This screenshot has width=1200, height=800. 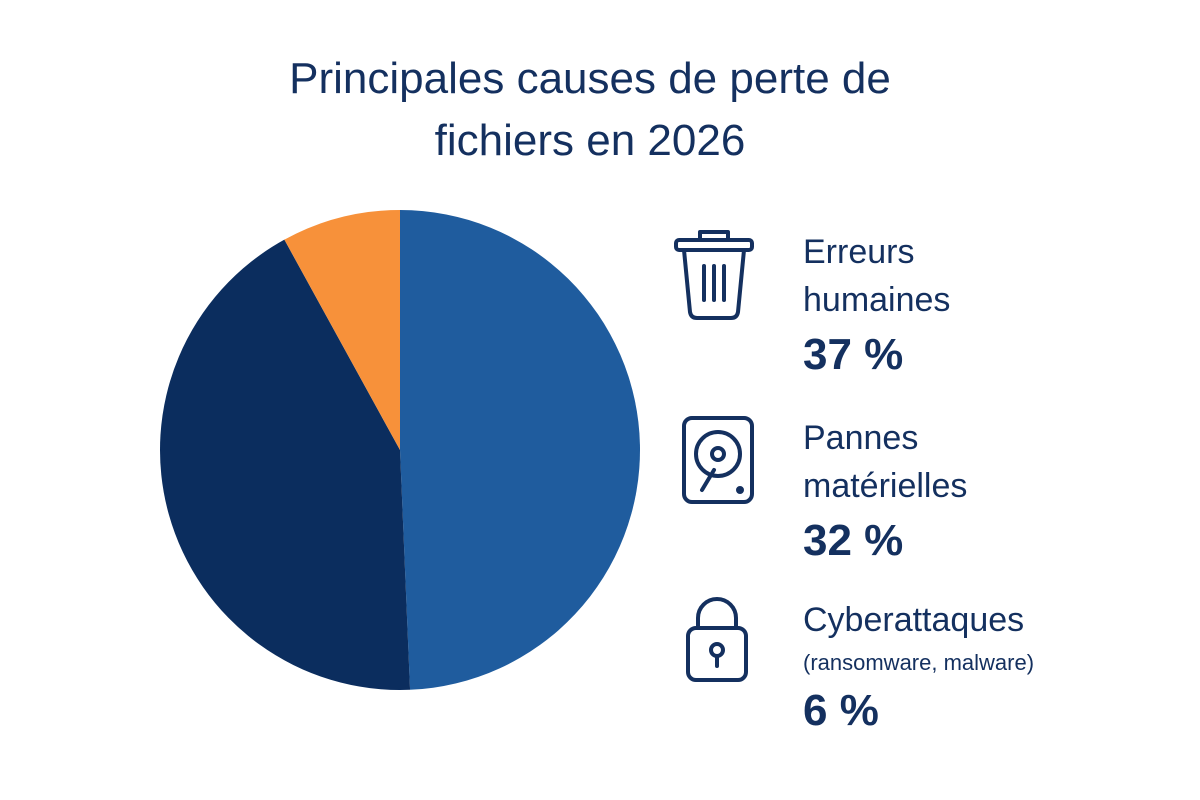 What do you see at coordinates (841, 710) in the screenshot?
I see `value-label: 6 %` at bounding box center [841, 710].